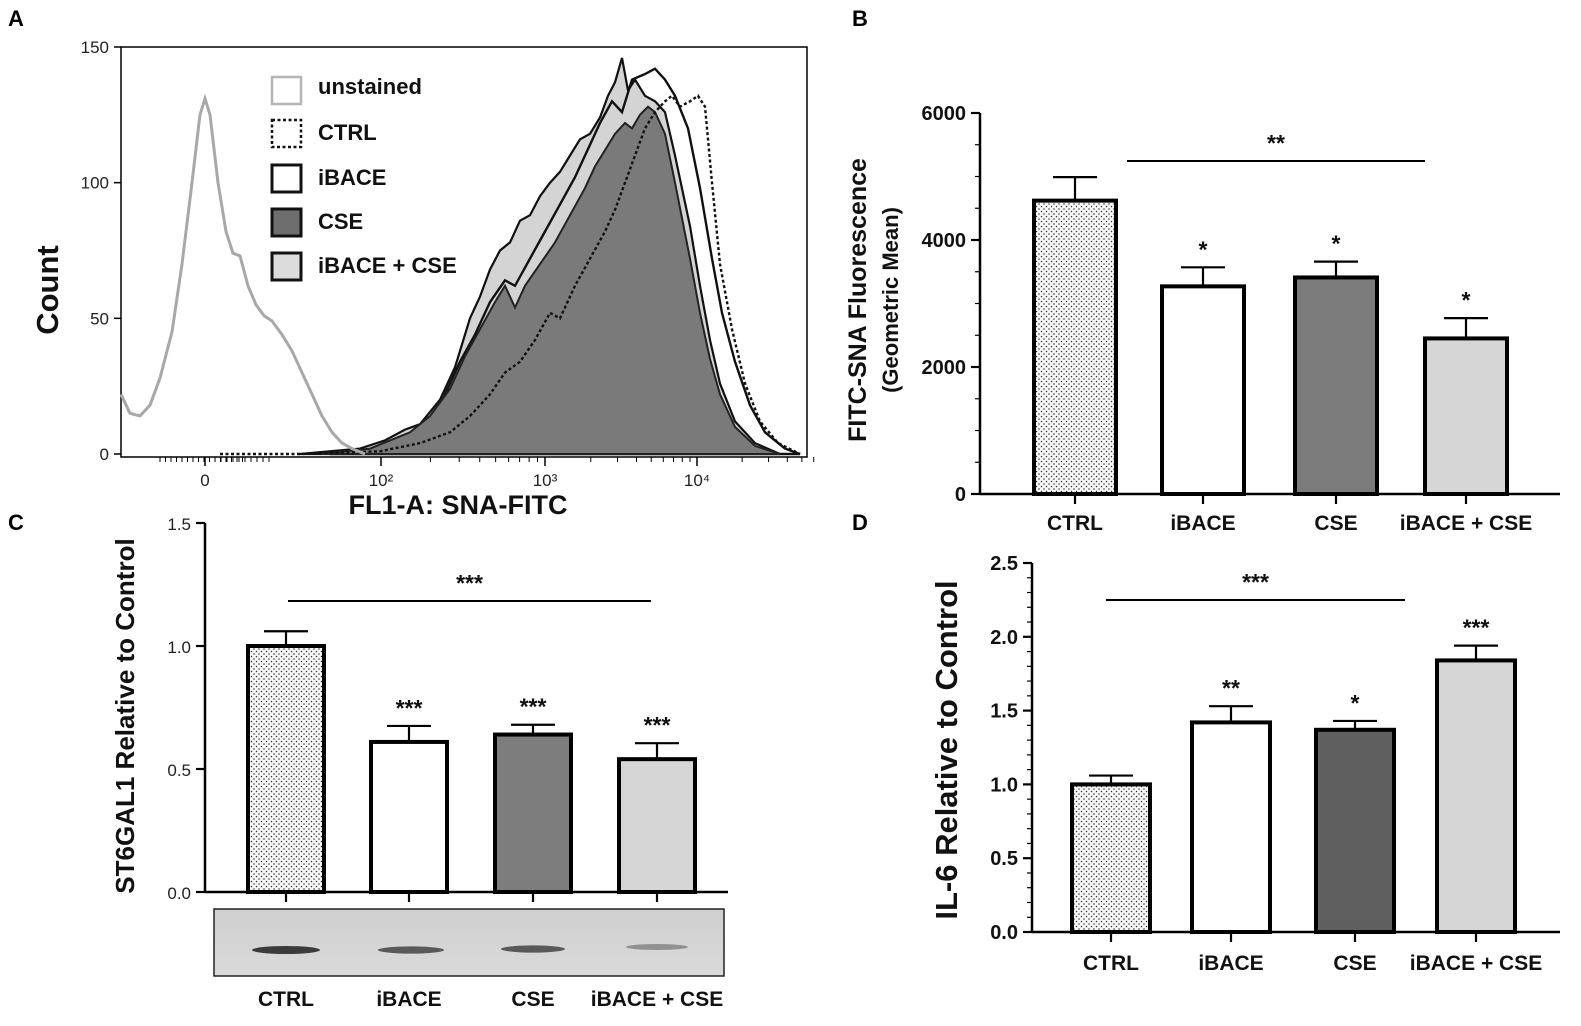 The height and width of the screenshot is (1026, 1581). I want to click on legend-swatch-ibace, so click(286, 178).